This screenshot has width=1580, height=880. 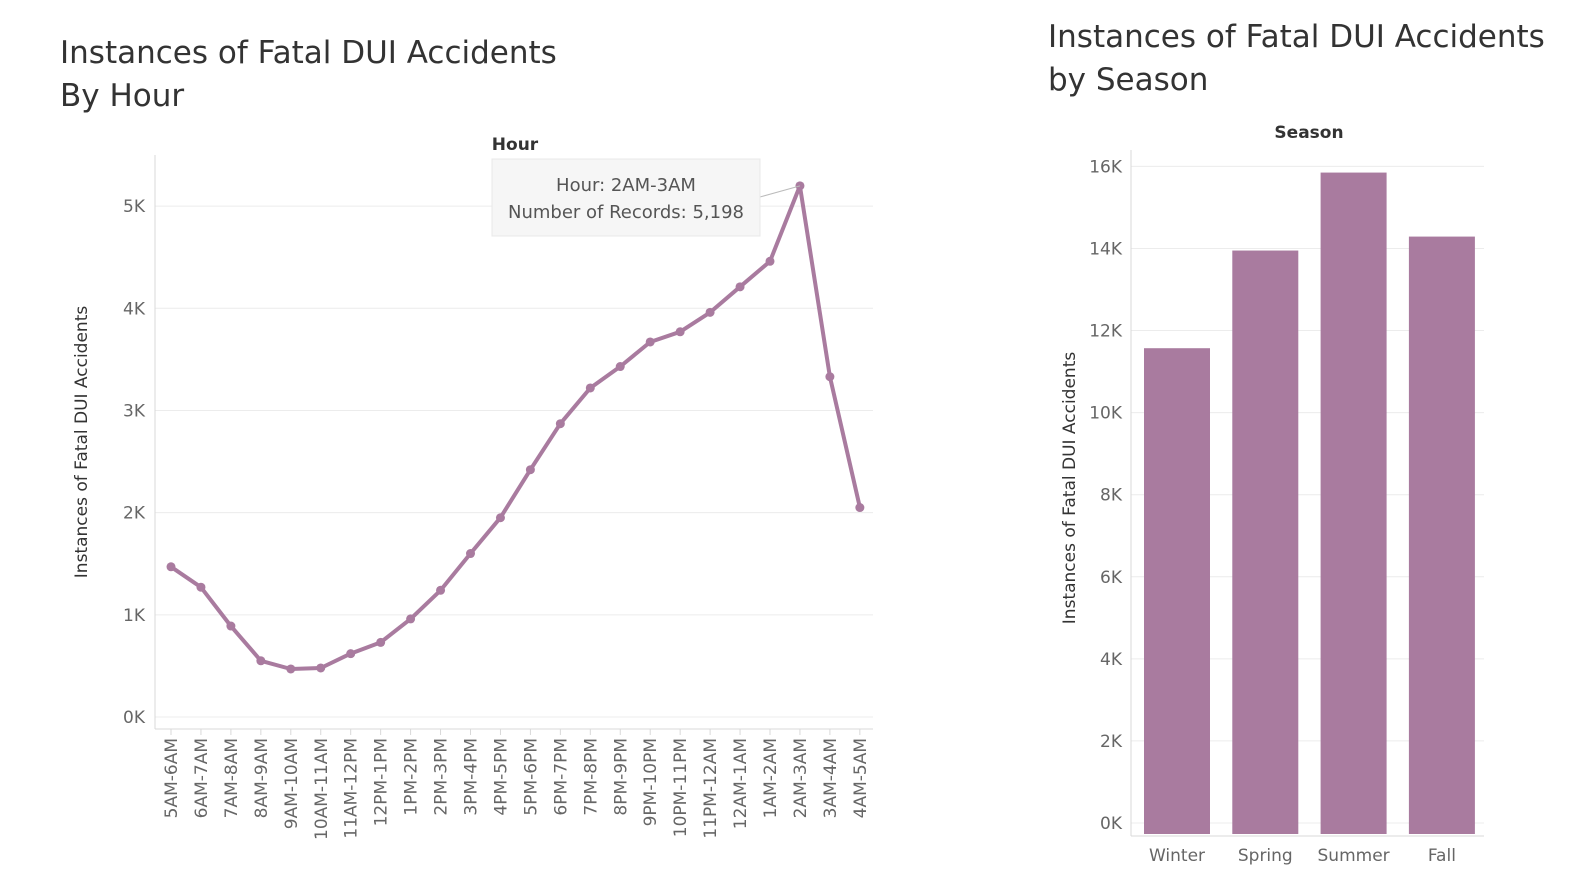 I want to click on season-y-tick-label: 10K, so click(x=1106, y=414).